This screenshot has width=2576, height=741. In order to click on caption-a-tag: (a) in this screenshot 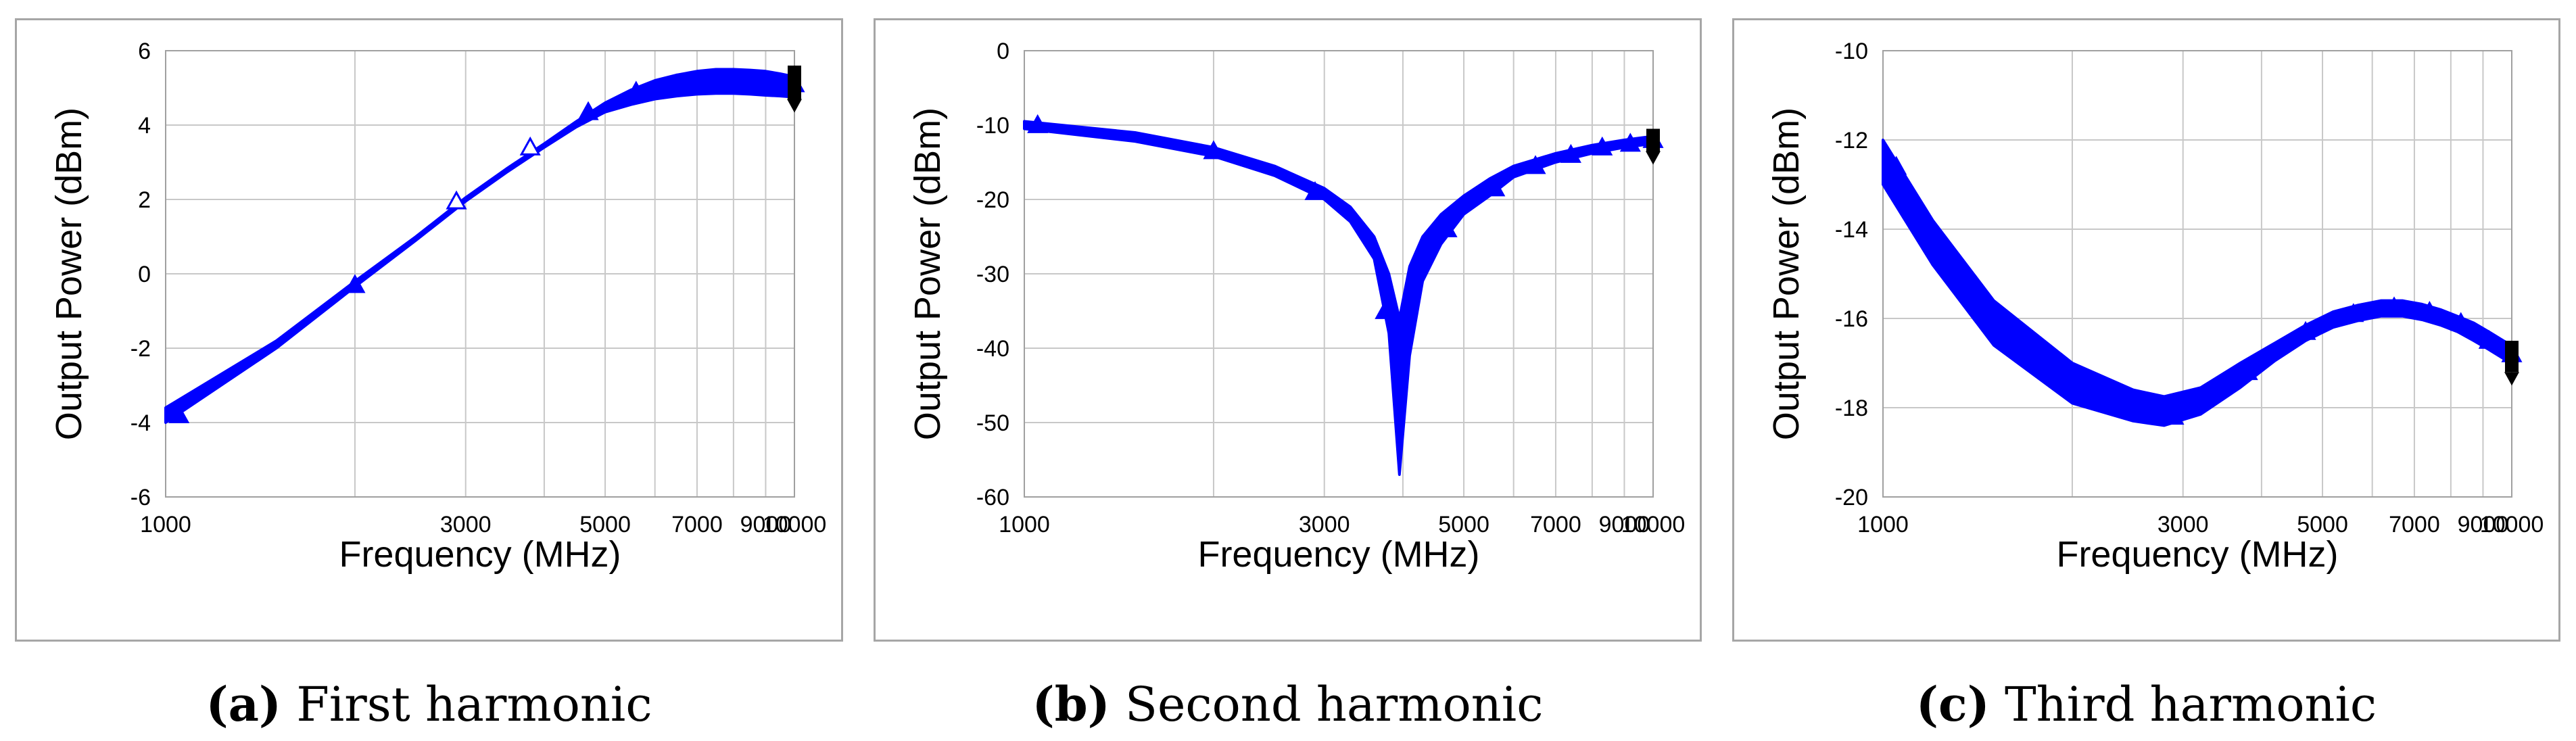, I will do `click(244, 704)`.